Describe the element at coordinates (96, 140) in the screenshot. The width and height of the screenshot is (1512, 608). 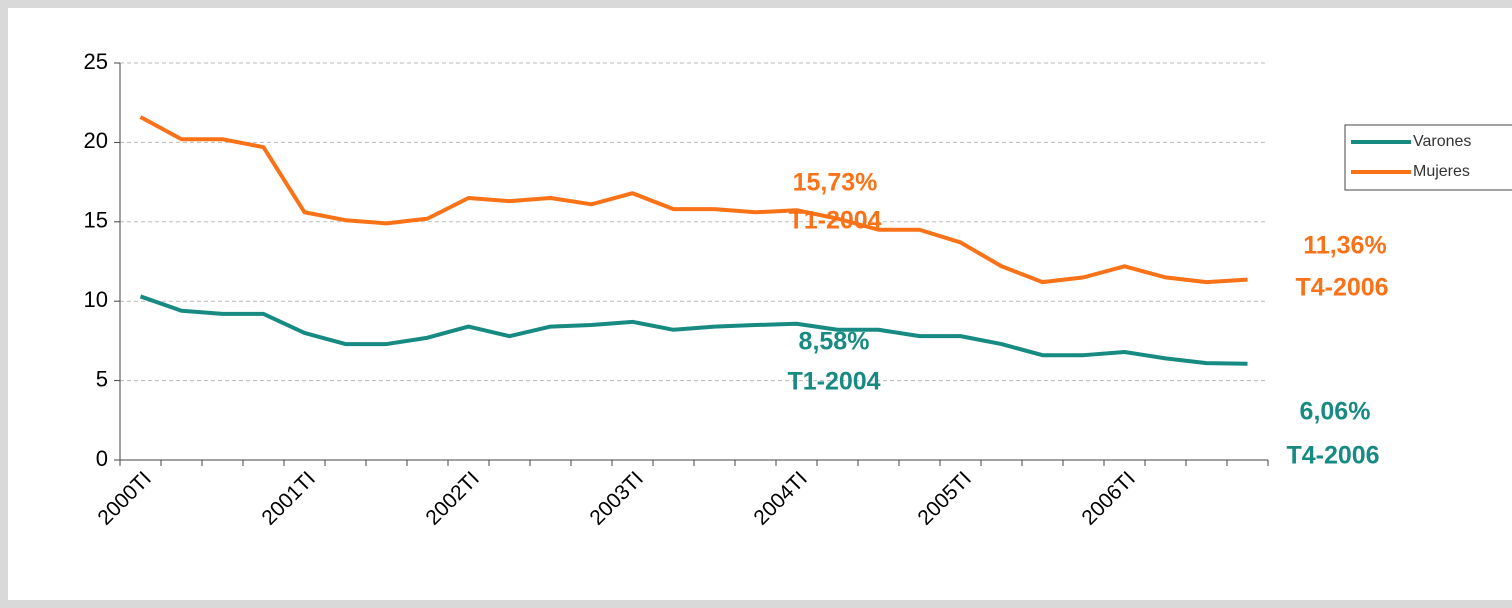
I see `y-tick-label: 20` at that location.